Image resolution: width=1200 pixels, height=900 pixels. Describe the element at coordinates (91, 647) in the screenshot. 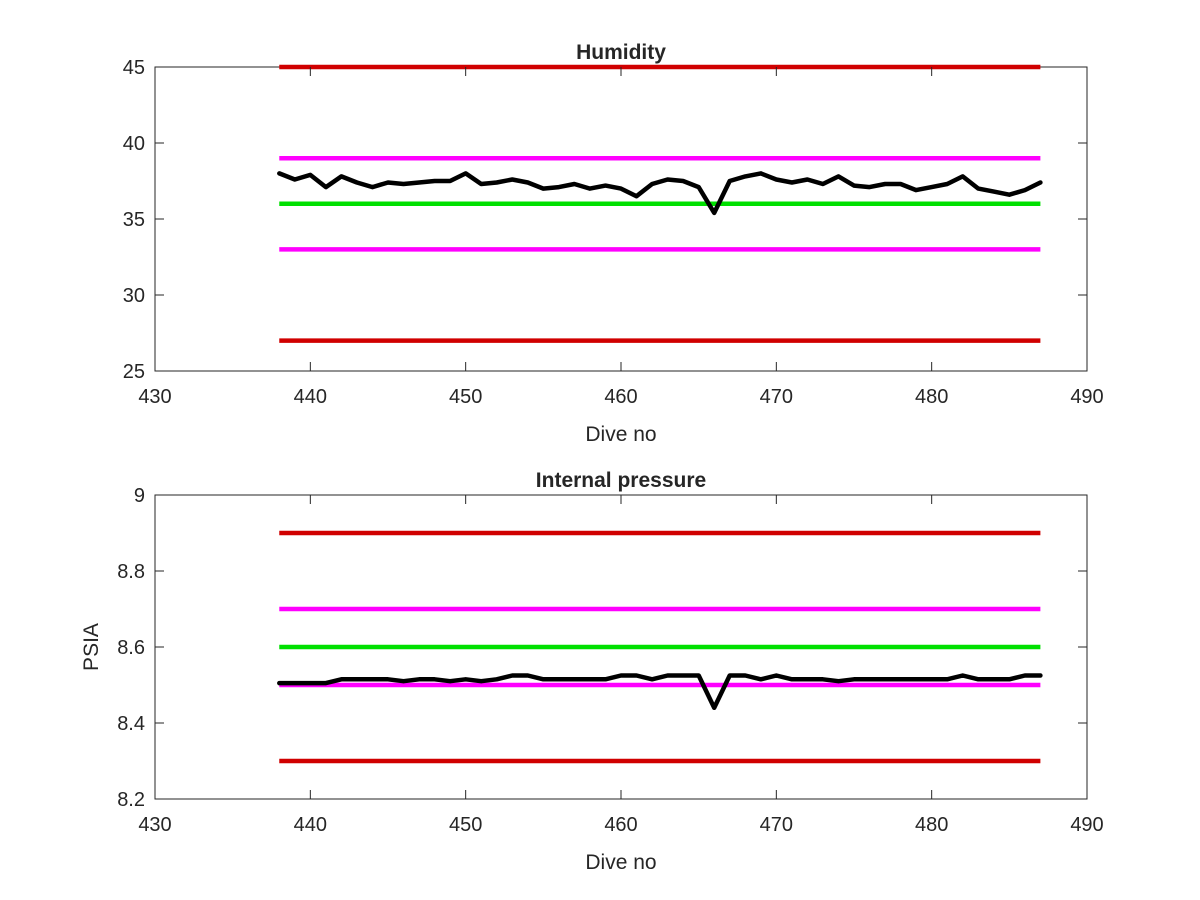

I see `y-axis-label: PSIA` at that location.